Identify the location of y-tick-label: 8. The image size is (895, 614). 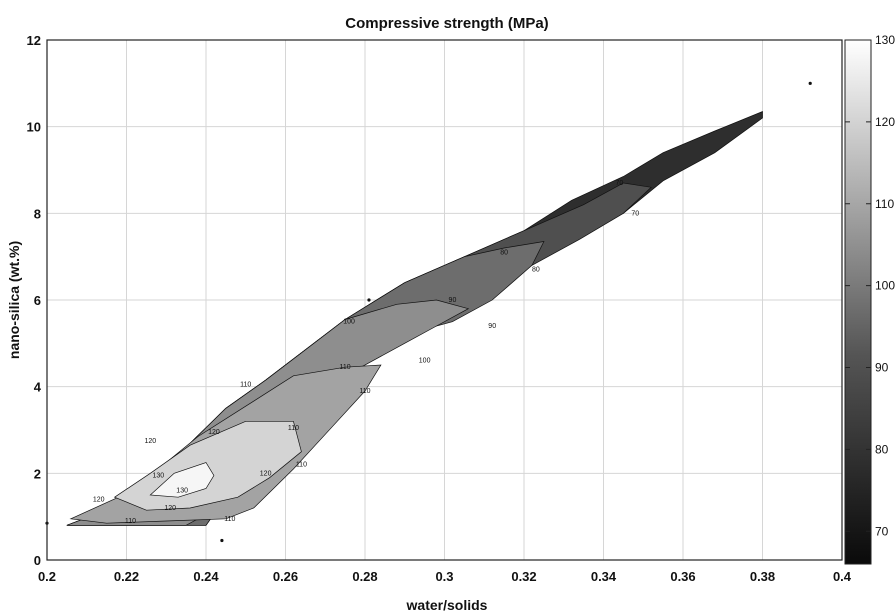
(37, 213).